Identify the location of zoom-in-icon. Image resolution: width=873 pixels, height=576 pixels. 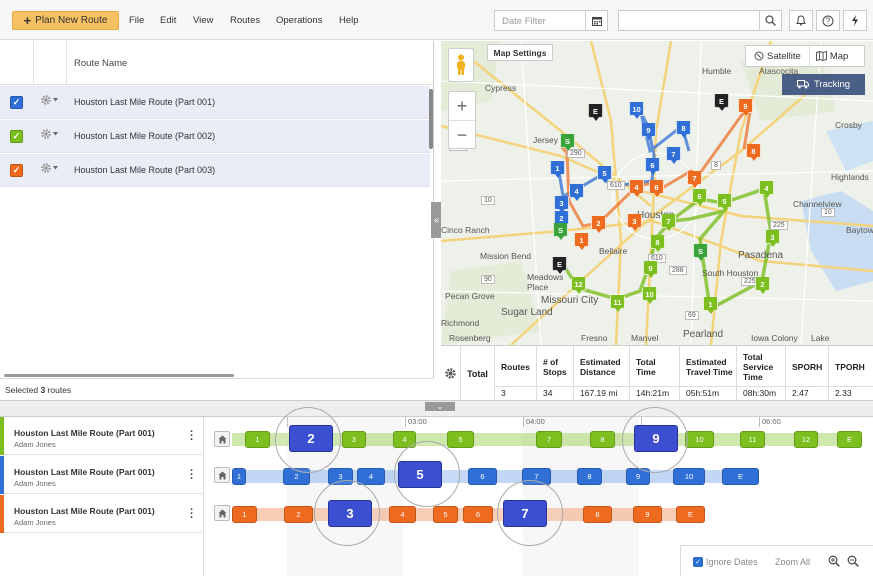
(834, 562).